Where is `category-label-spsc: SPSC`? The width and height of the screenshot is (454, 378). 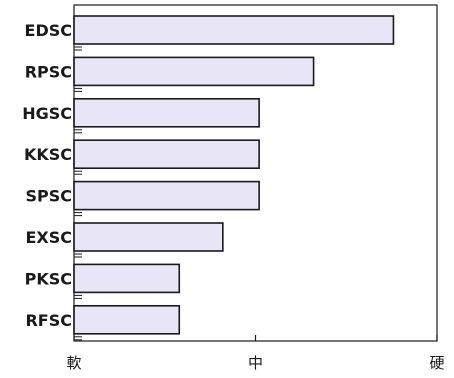 category-label-spsc: SPSC is located at coordinates (48, 196).